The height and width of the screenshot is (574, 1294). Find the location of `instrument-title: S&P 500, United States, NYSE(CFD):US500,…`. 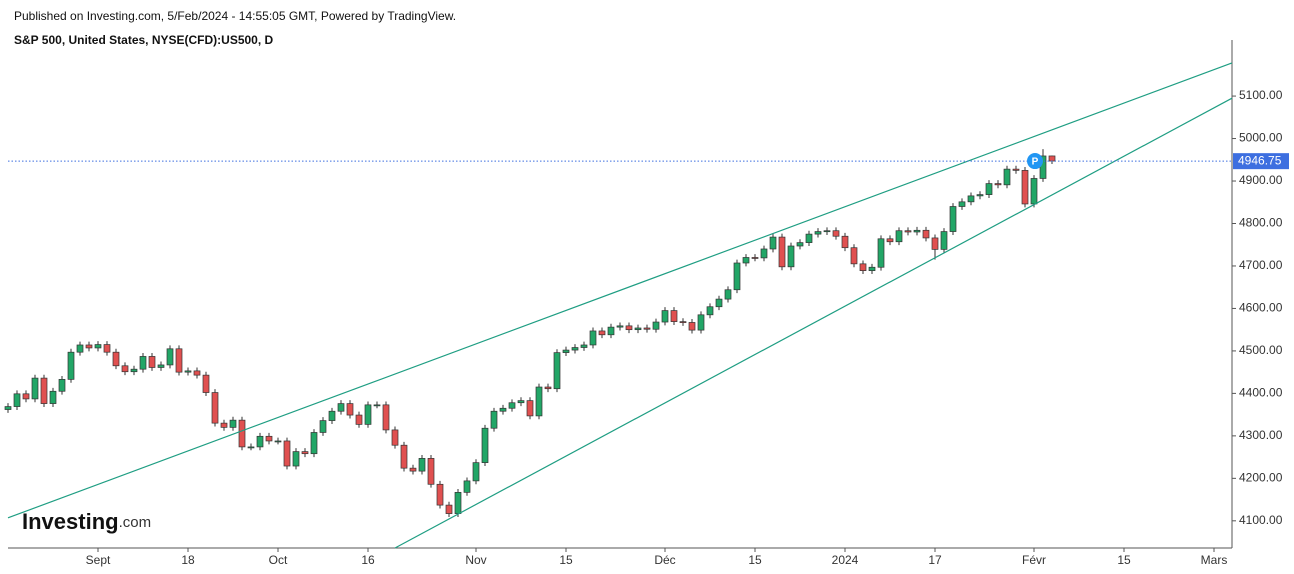

instrument-title: S&P 500, United States, NYSE(CFD):US500,… is located at coordinates (144, 40).